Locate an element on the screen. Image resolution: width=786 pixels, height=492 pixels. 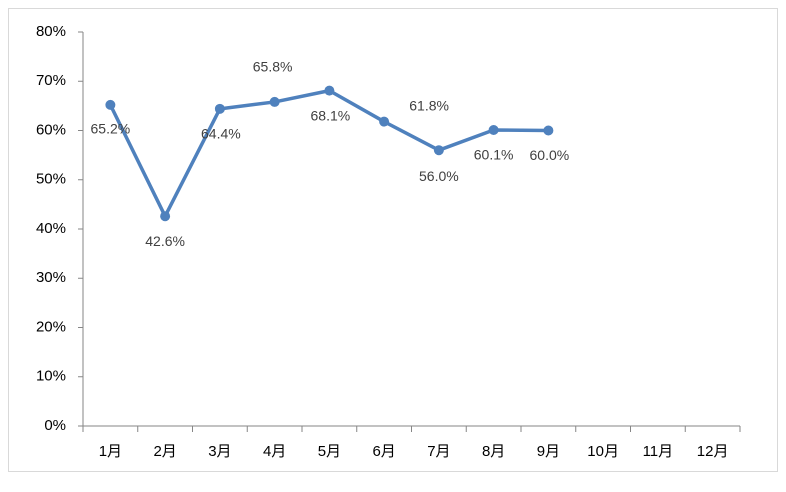
y-tick-label: 80% is located at coordinates (51, 31).